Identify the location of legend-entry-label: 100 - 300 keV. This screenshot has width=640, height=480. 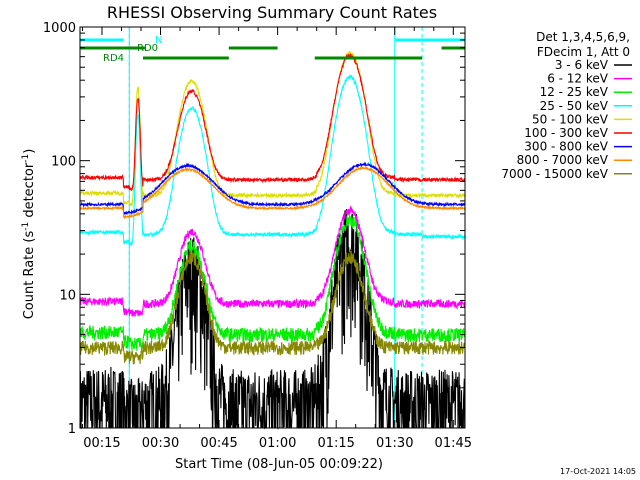
(566, 133).